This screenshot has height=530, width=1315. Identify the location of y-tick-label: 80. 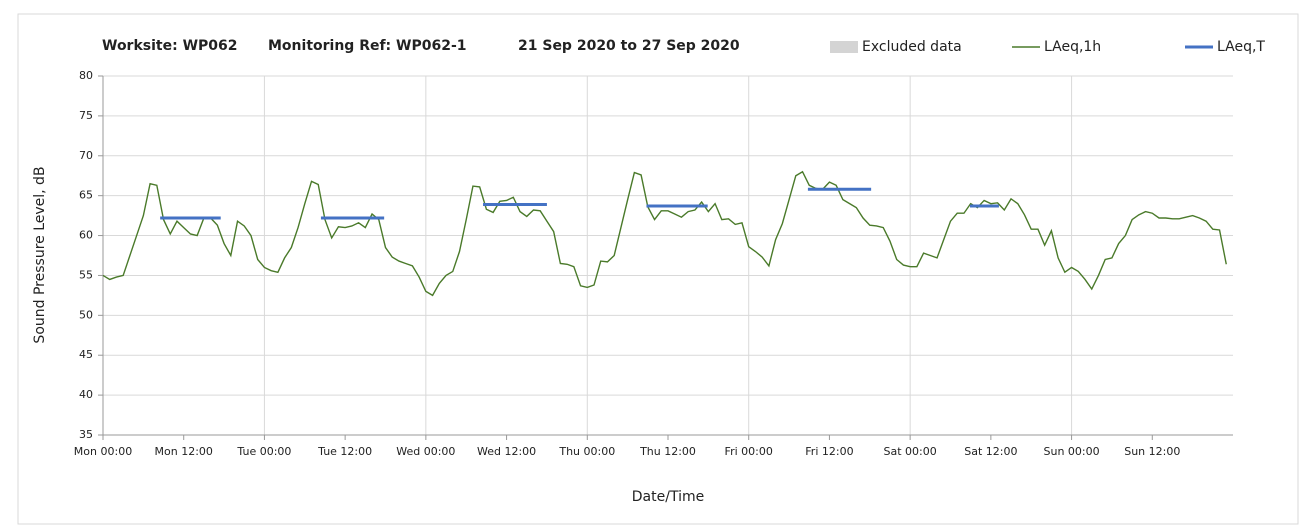
(86, 75).